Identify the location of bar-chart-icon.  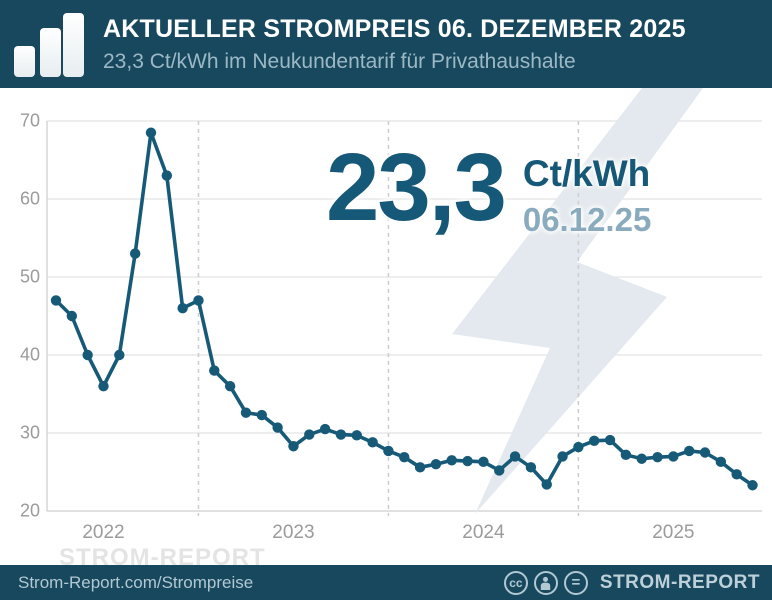
(50, 44).